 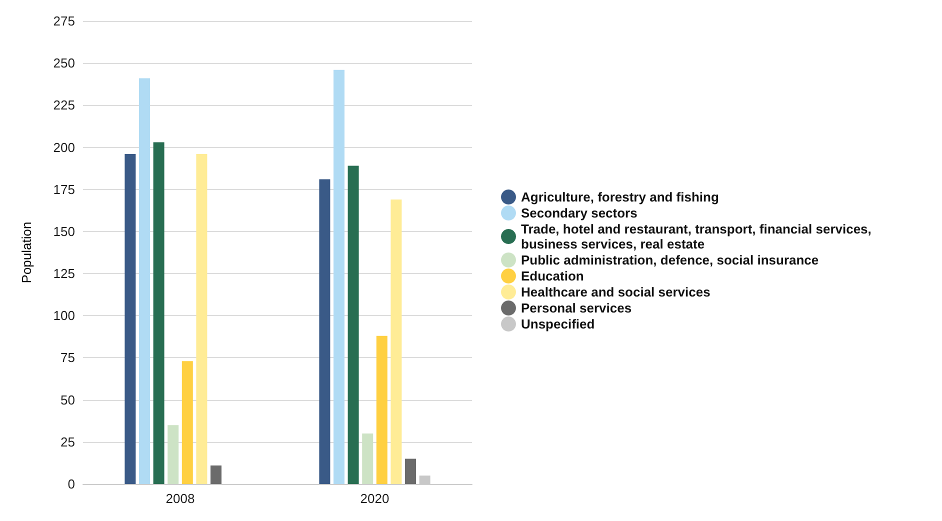 What do you see at coordinates (71, 484) in the screenshot?
I see `y-tick-label: 0` at bounding box center [71, 484].